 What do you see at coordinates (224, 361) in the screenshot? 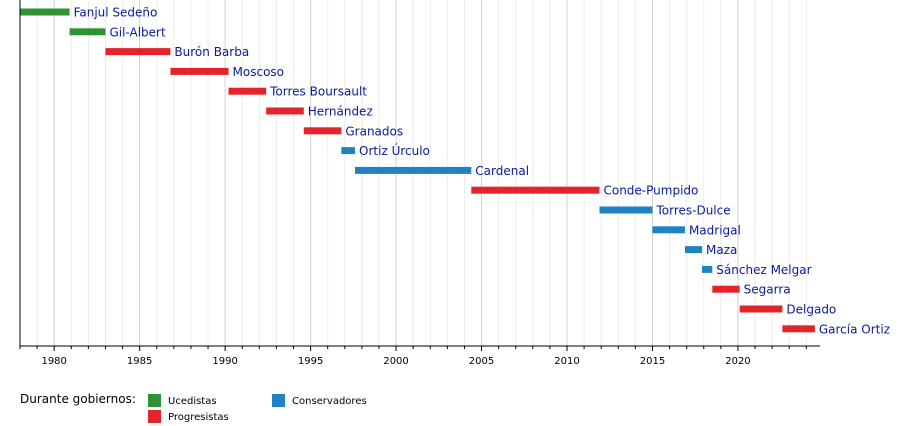
I see `tick-label: 1990` at bounding box center [224, 361].